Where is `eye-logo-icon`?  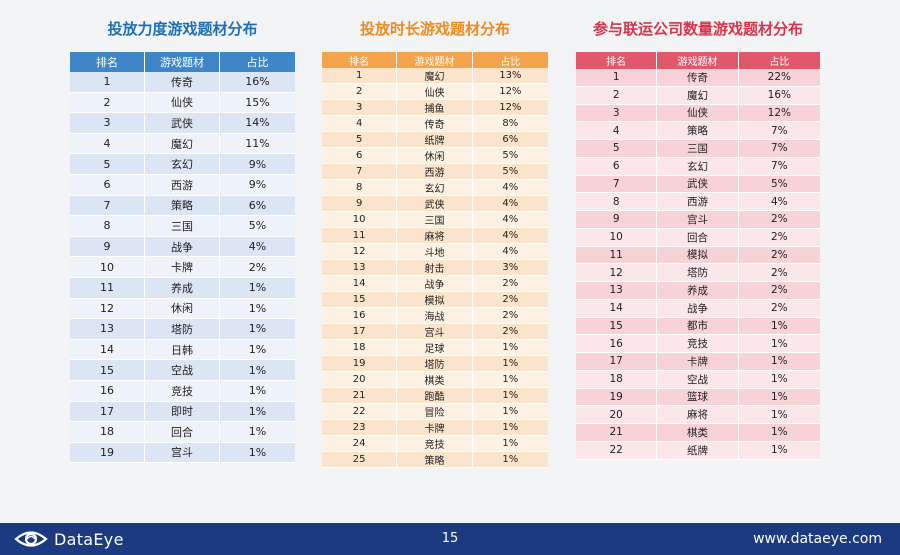 eye-logo-icon is located at coordinates (31, 539).